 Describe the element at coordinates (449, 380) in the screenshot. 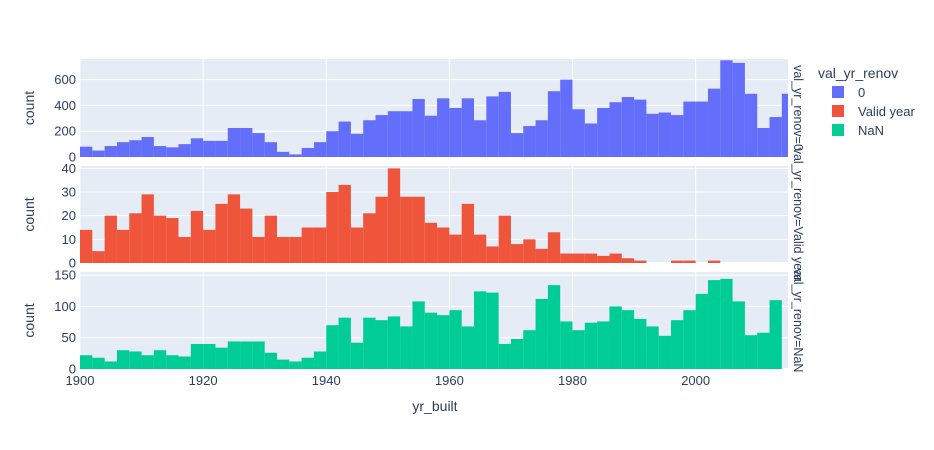

I see `x-tick-label: 1960` at that location.